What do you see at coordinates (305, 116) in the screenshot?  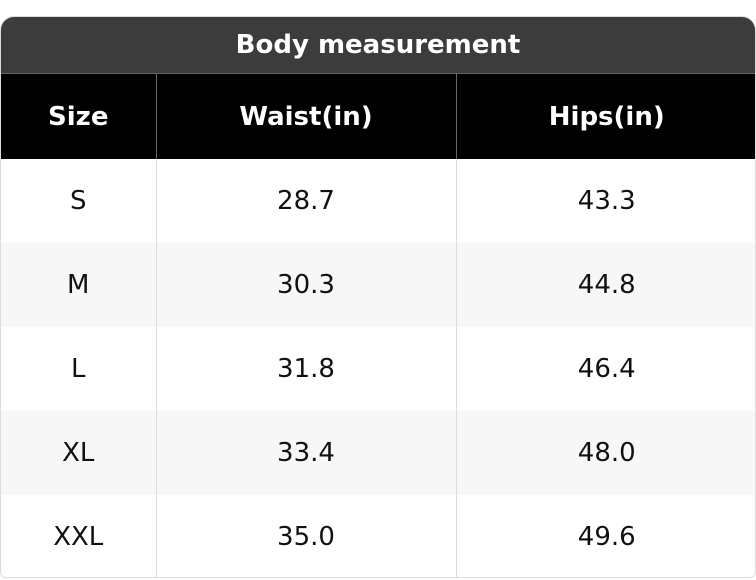 I see `column-header: Waist(in)` at bounding box center [305, 116].